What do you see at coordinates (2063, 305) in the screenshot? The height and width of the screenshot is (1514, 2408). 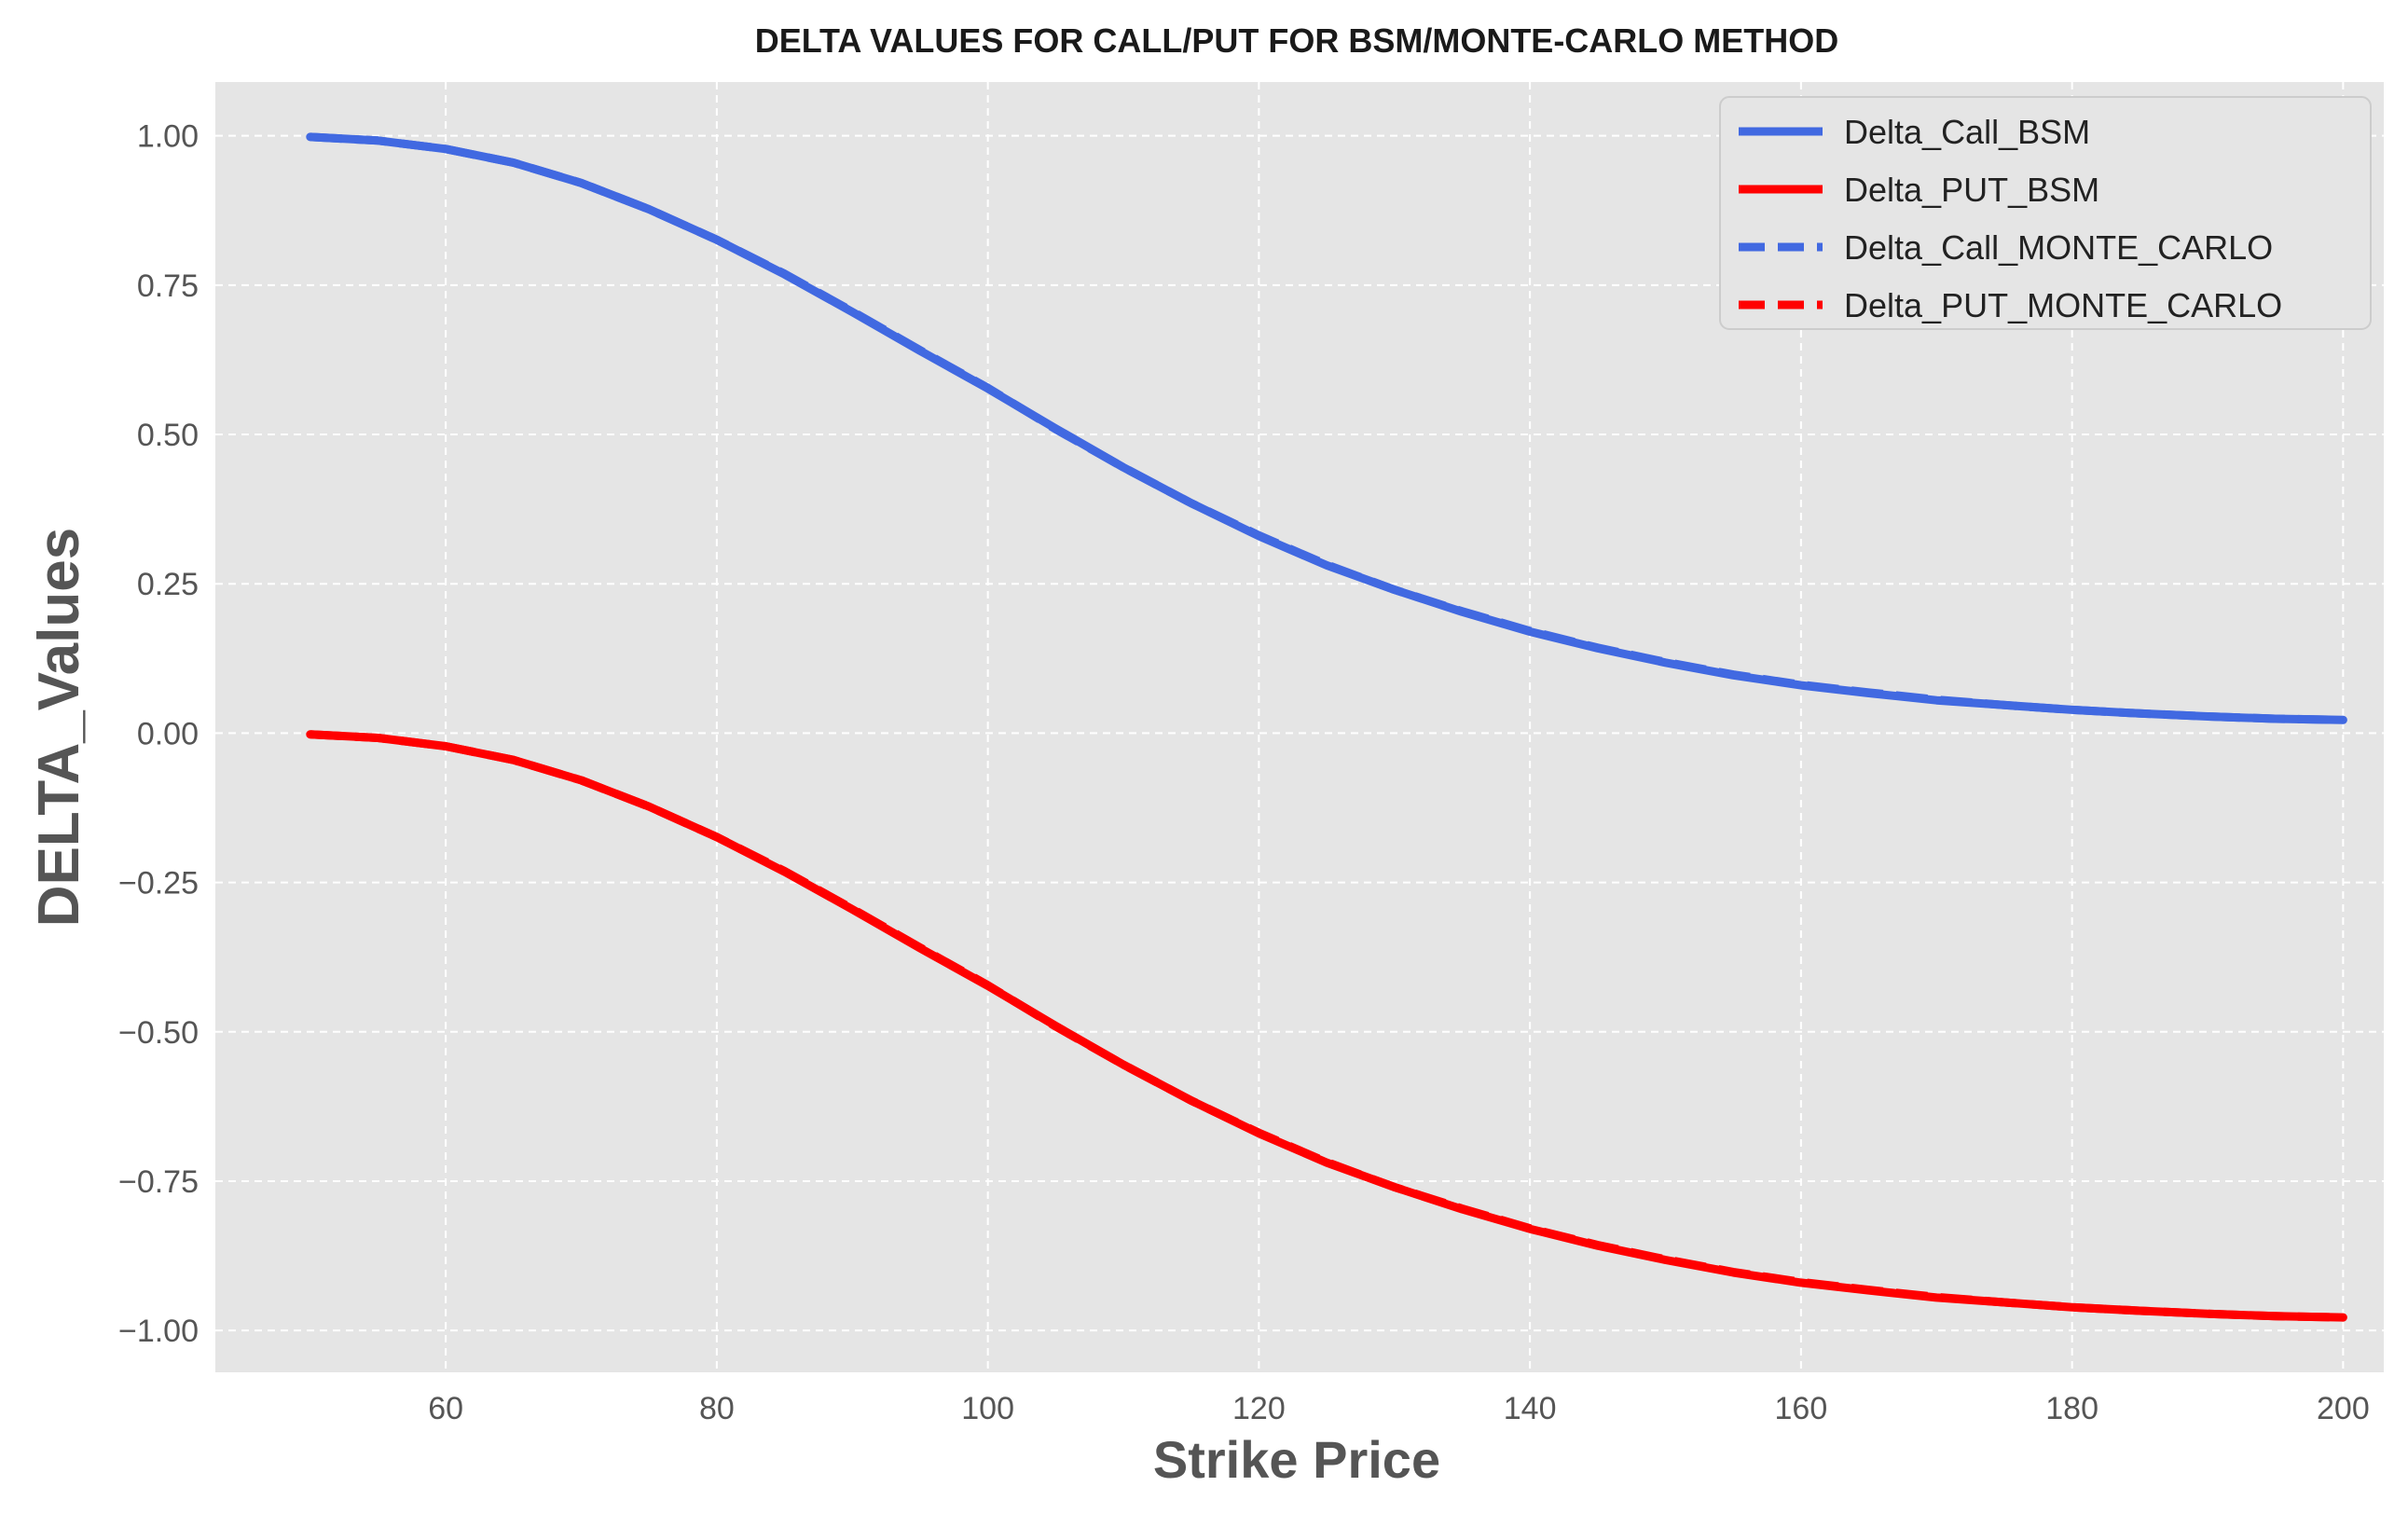 I see `legend-label: Delta_PUT_MONTE_CARLO` at bounding box center [2063, 305].